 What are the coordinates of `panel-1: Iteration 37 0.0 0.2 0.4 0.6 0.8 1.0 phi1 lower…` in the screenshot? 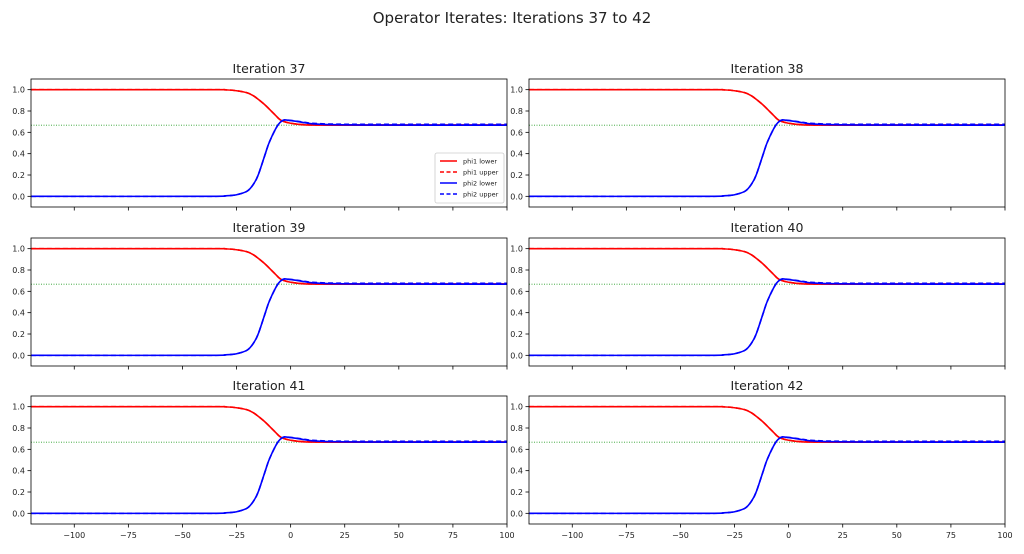 It's located at (260, 136).